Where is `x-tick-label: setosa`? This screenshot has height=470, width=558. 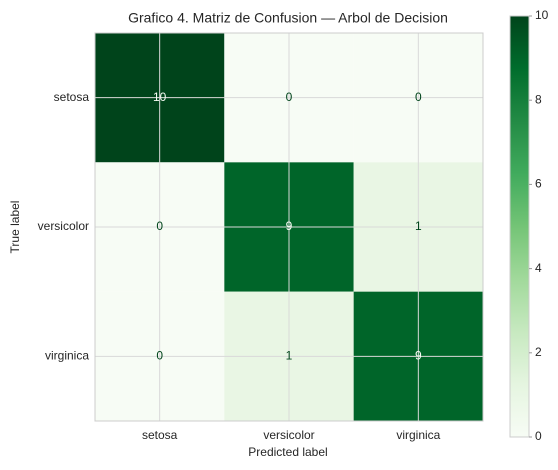 x-tick-label: setosa is located at coordinates (160, 435).